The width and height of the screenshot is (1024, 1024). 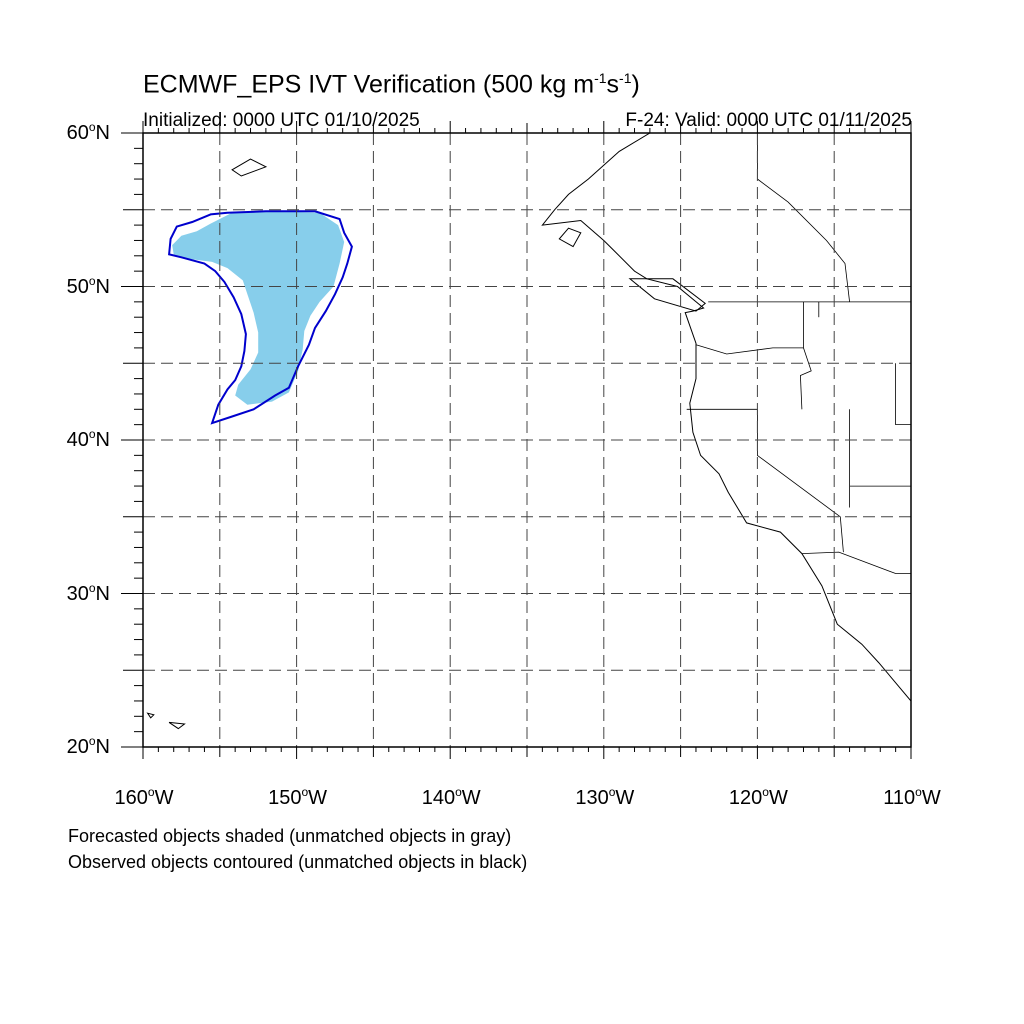 I want to click on longitude-label: 160oW, so click(x=144, y=797).